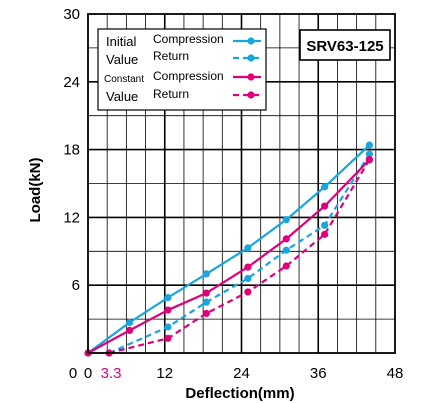 The image size is (428, 403). Describe the element at coordinates (318, 373) in the screenshot. I see `x-tick-label: 36` at that location.